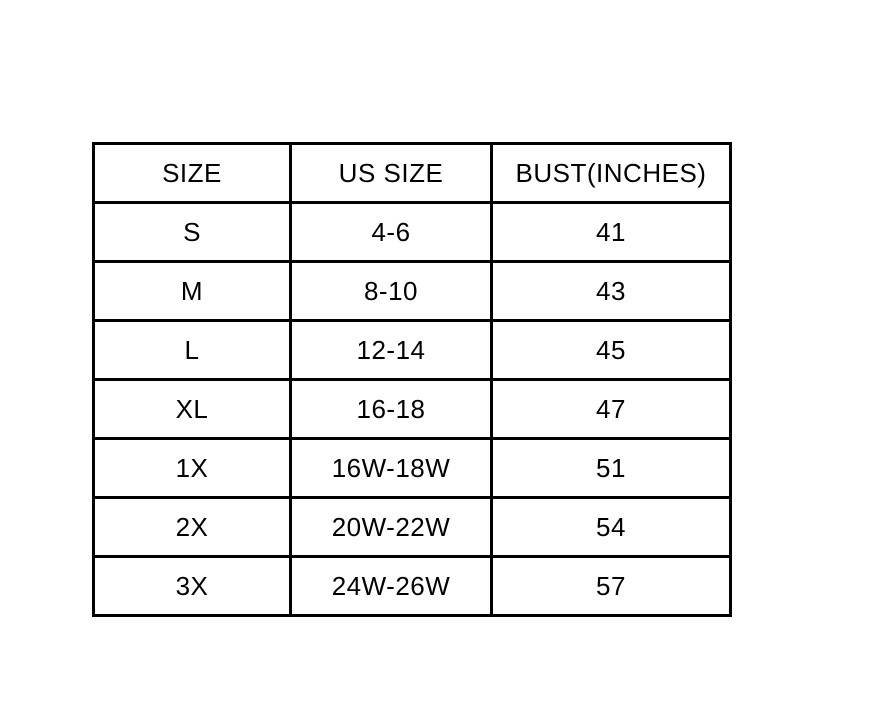 This screenshot has height=704, width=873. I want to click on column-header-bust: BUST(INCHES), so click(611, 173).